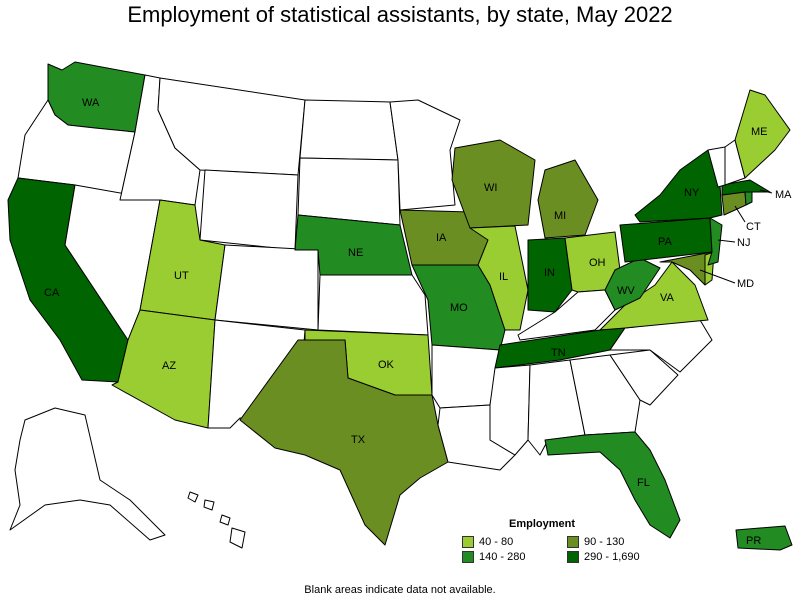  What do you see at coordinates (678, 186) in the screenshot?
I see `state-ny` at bounding box center [678, 186].